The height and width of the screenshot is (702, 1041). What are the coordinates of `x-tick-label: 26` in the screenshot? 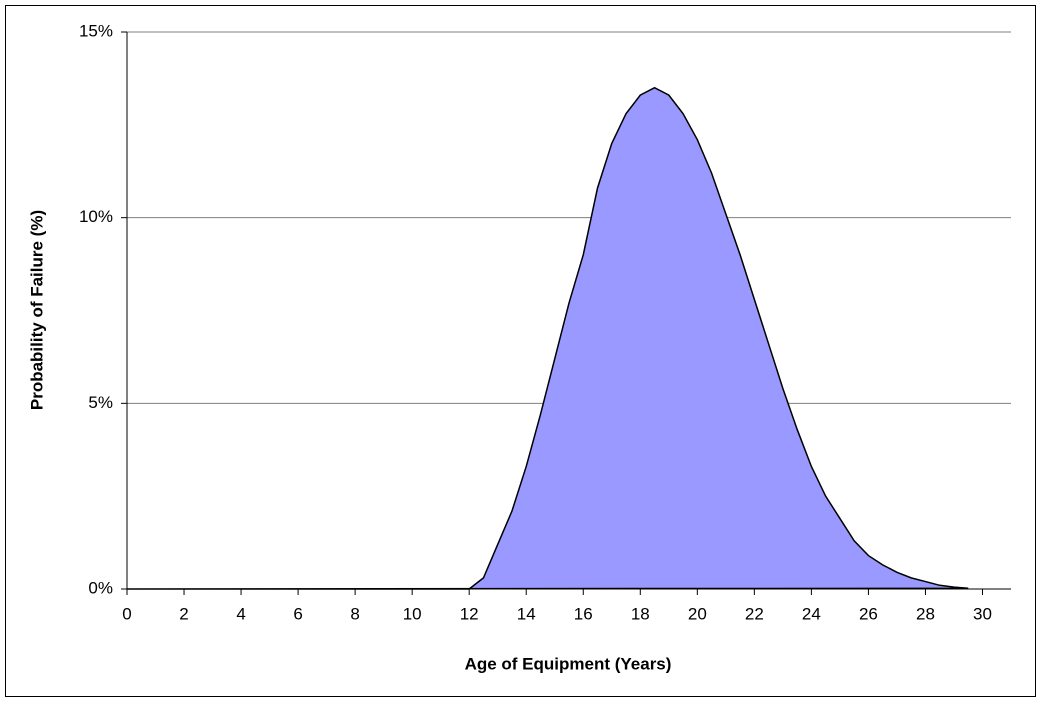 It's located at (868, 613).